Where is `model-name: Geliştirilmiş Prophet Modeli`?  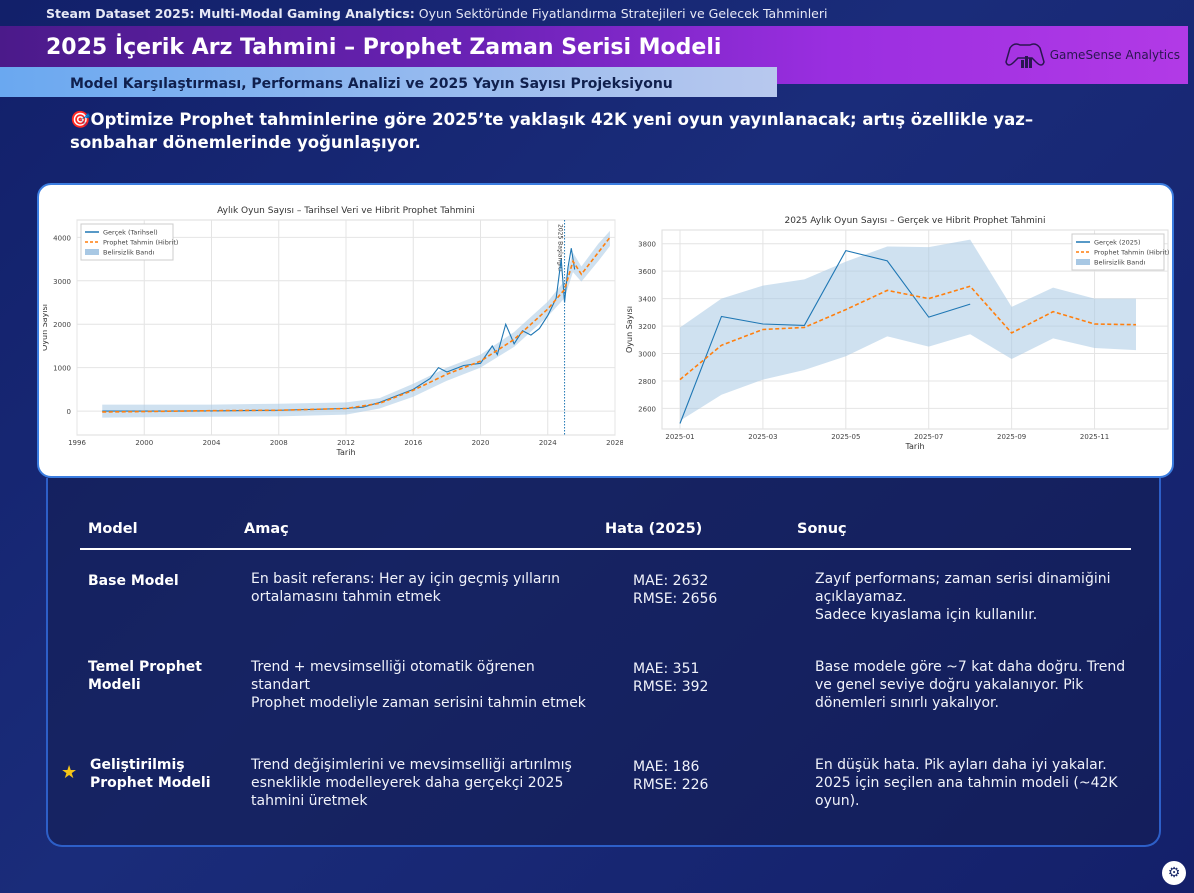
model-name: Geliştirilmiş Prophet Modeli is located at coordinates (150, 774).